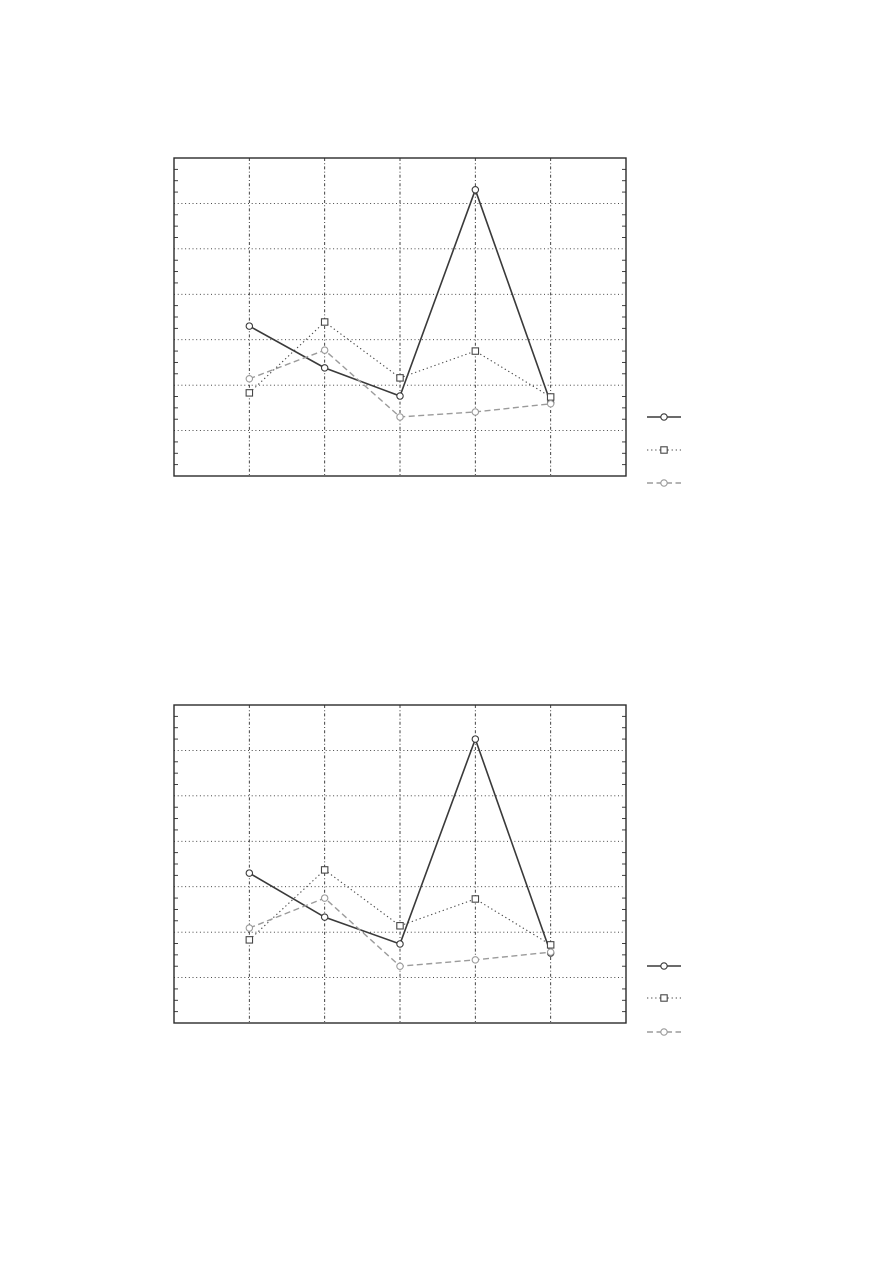  I want to click on line-chart-bottom, so click(427, 870).